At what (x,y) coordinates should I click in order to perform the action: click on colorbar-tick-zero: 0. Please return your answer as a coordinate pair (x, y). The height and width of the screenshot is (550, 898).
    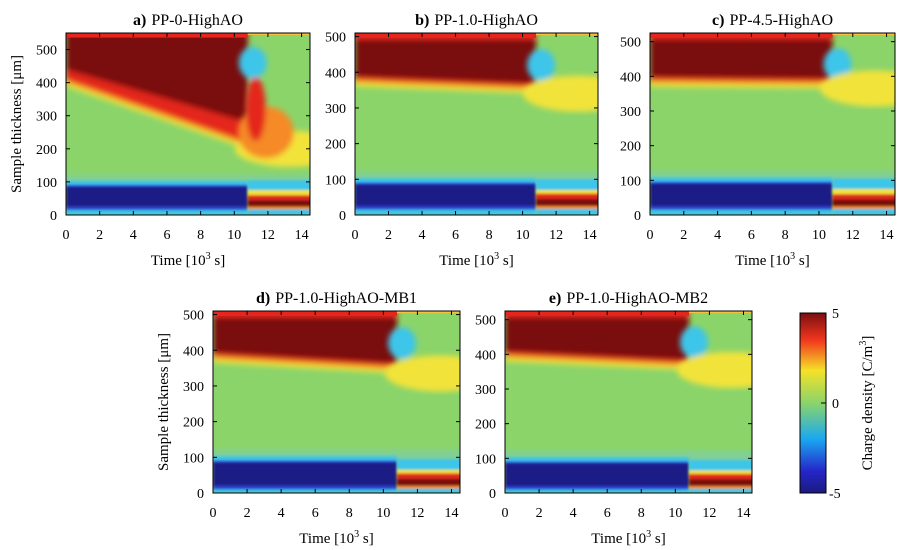
    Looking at the image, I should click on (835, 404).